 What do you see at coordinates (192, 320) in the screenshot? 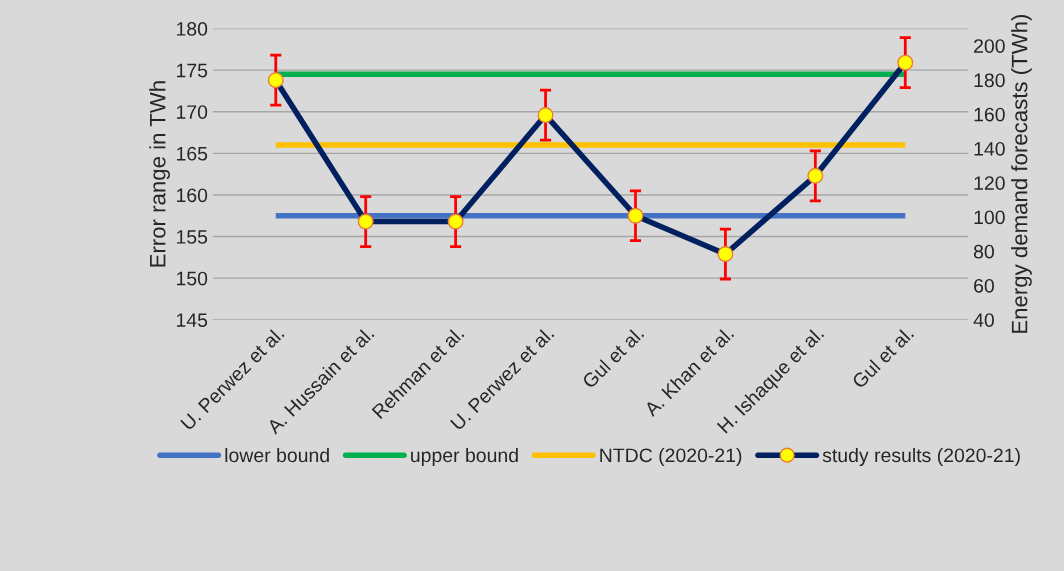
I see `y-tick-label: 145` at bounding box center [192, 320].